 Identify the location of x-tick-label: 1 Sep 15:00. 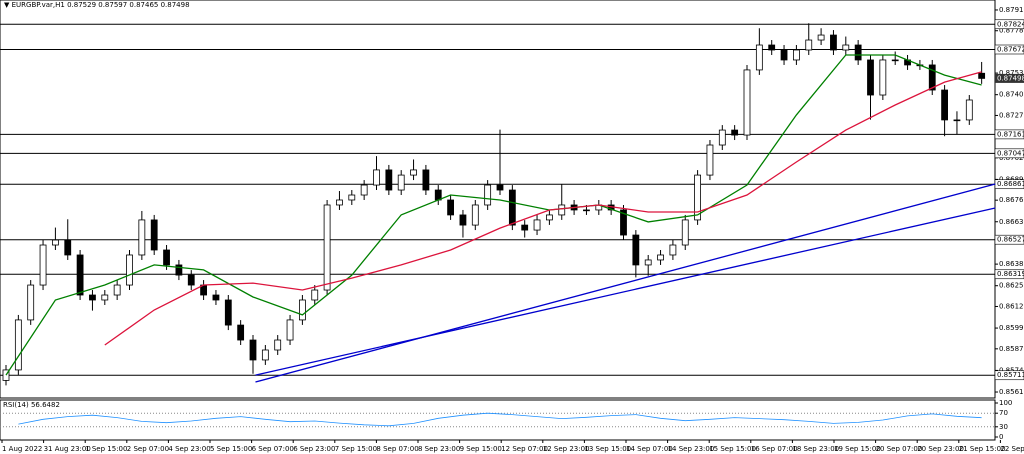
(106, 449).